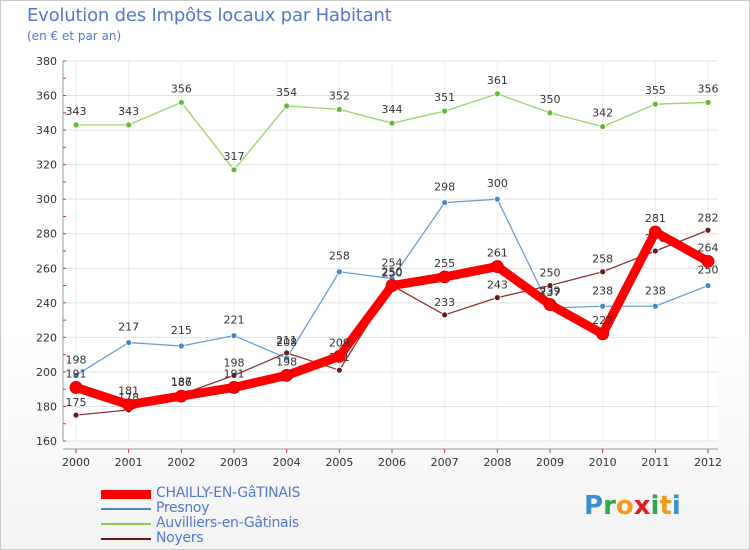  I want to click on x-tick-label: 2009, so click(550, 462).